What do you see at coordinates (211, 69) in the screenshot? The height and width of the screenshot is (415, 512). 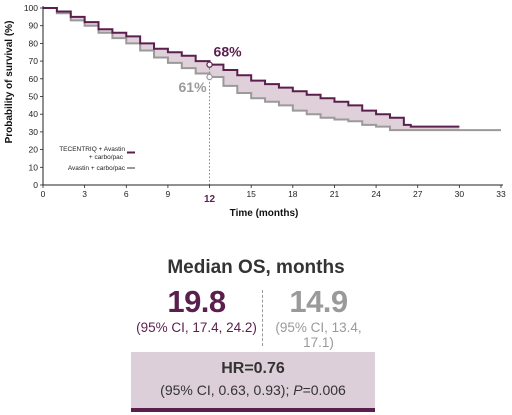 I see `annotation-layer: 68% 61%` at bounding box center [211, 69].